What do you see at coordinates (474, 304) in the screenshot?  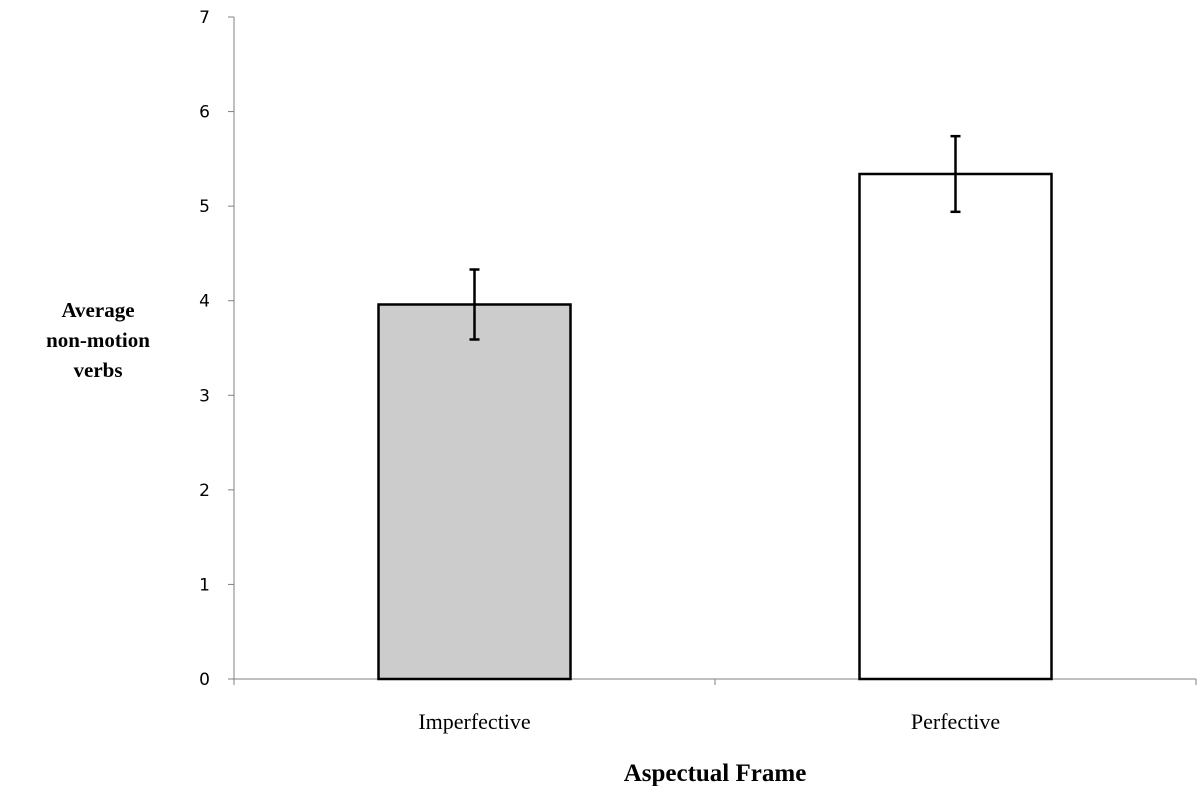 I see `error-bar-imperfective` at bounding box center [474, 304].